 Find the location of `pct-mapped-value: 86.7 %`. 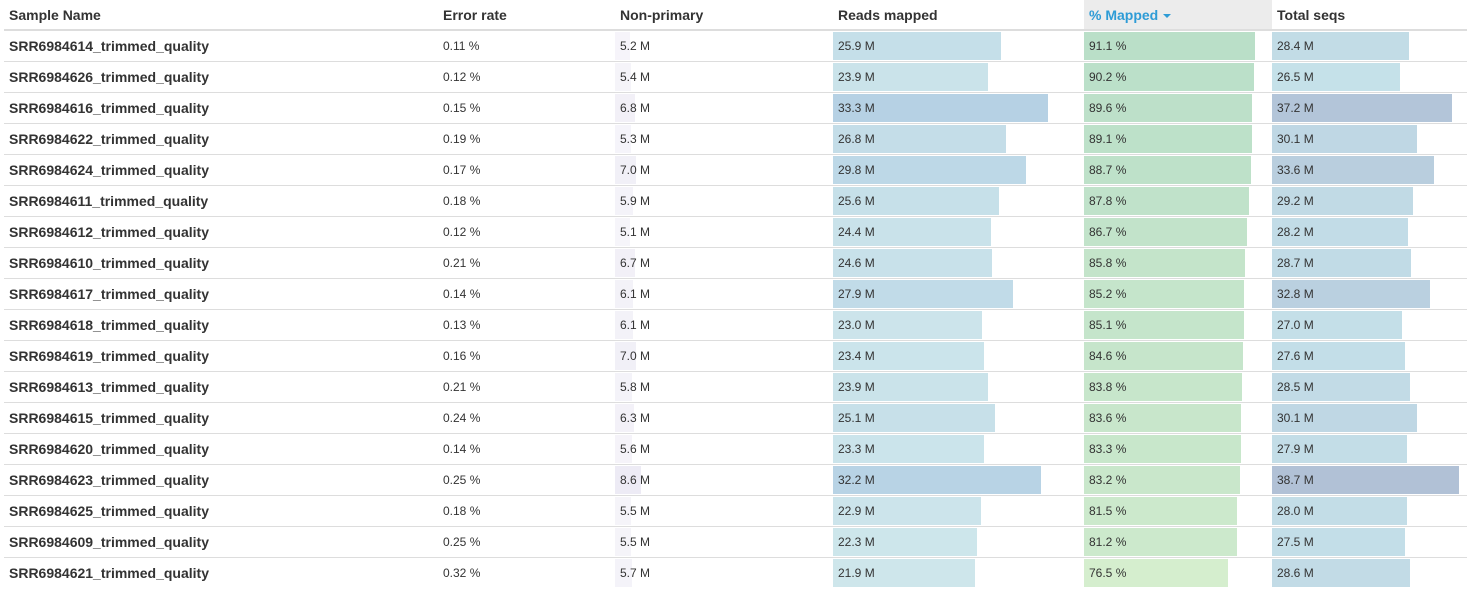

pct-mapped-value: 86.7 % is located at coordinates (1108, 231).